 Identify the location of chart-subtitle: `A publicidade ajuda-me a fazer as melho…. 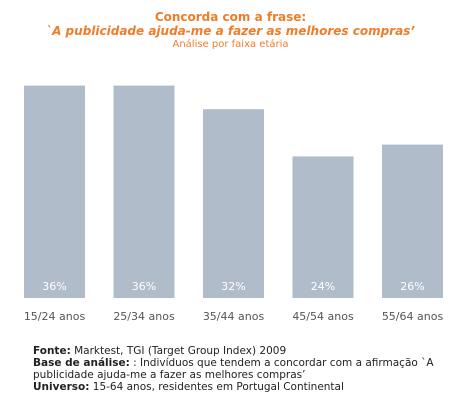
(230, 31).